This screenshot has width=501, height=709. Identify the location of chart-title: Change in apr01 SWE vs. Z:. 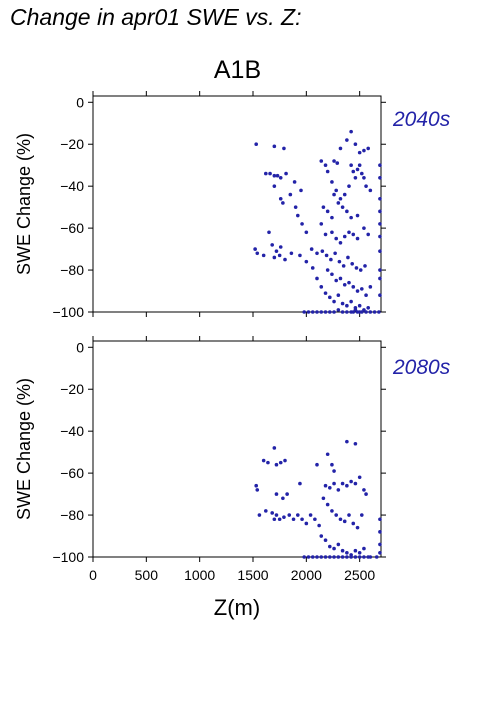
(156, 17).